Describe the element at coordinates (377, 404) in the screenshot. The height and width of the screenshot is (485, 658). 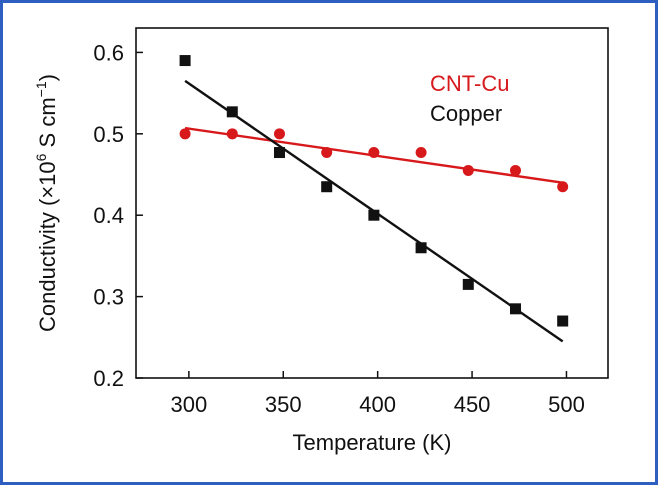
I see `x-tick-label: 400` at that location.